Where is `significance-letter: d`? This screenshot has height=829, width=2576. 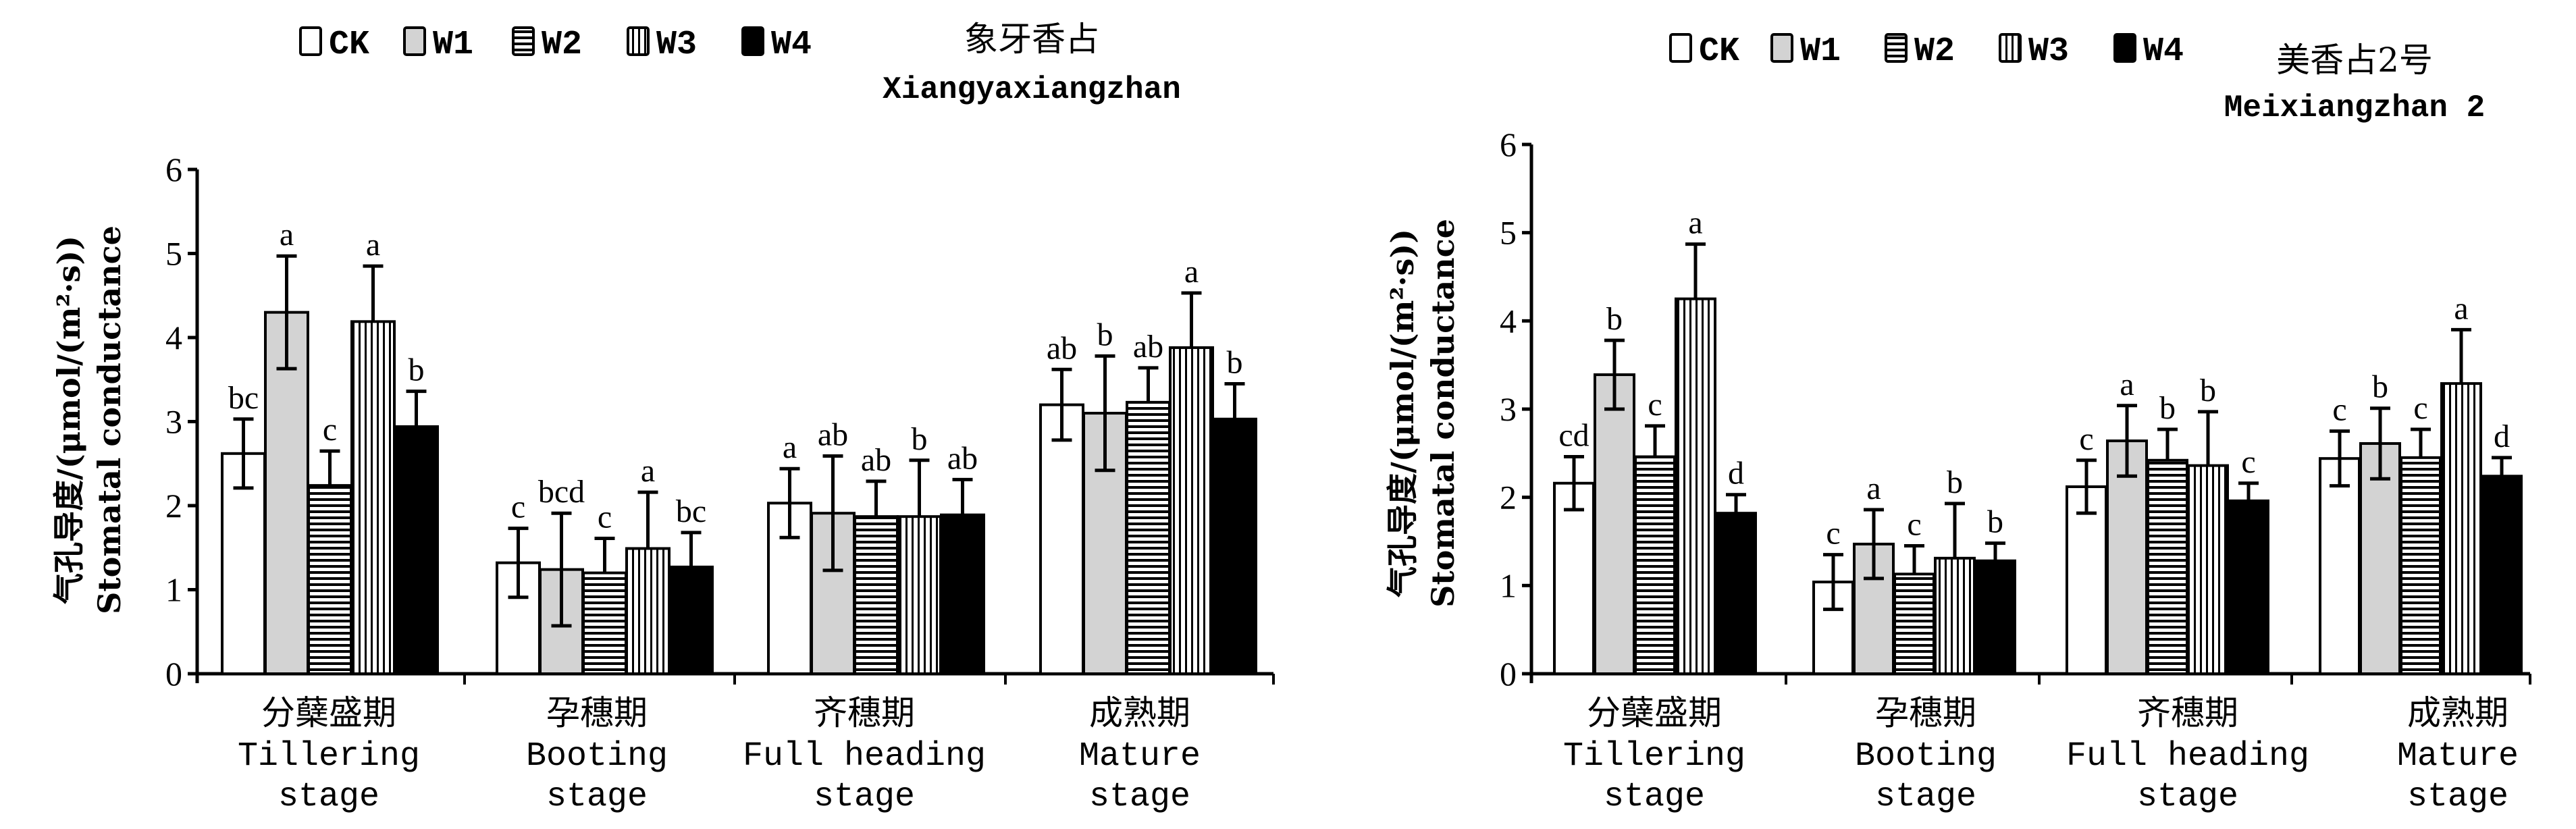 significance-letter: d is located at coordinates (1736, 473).